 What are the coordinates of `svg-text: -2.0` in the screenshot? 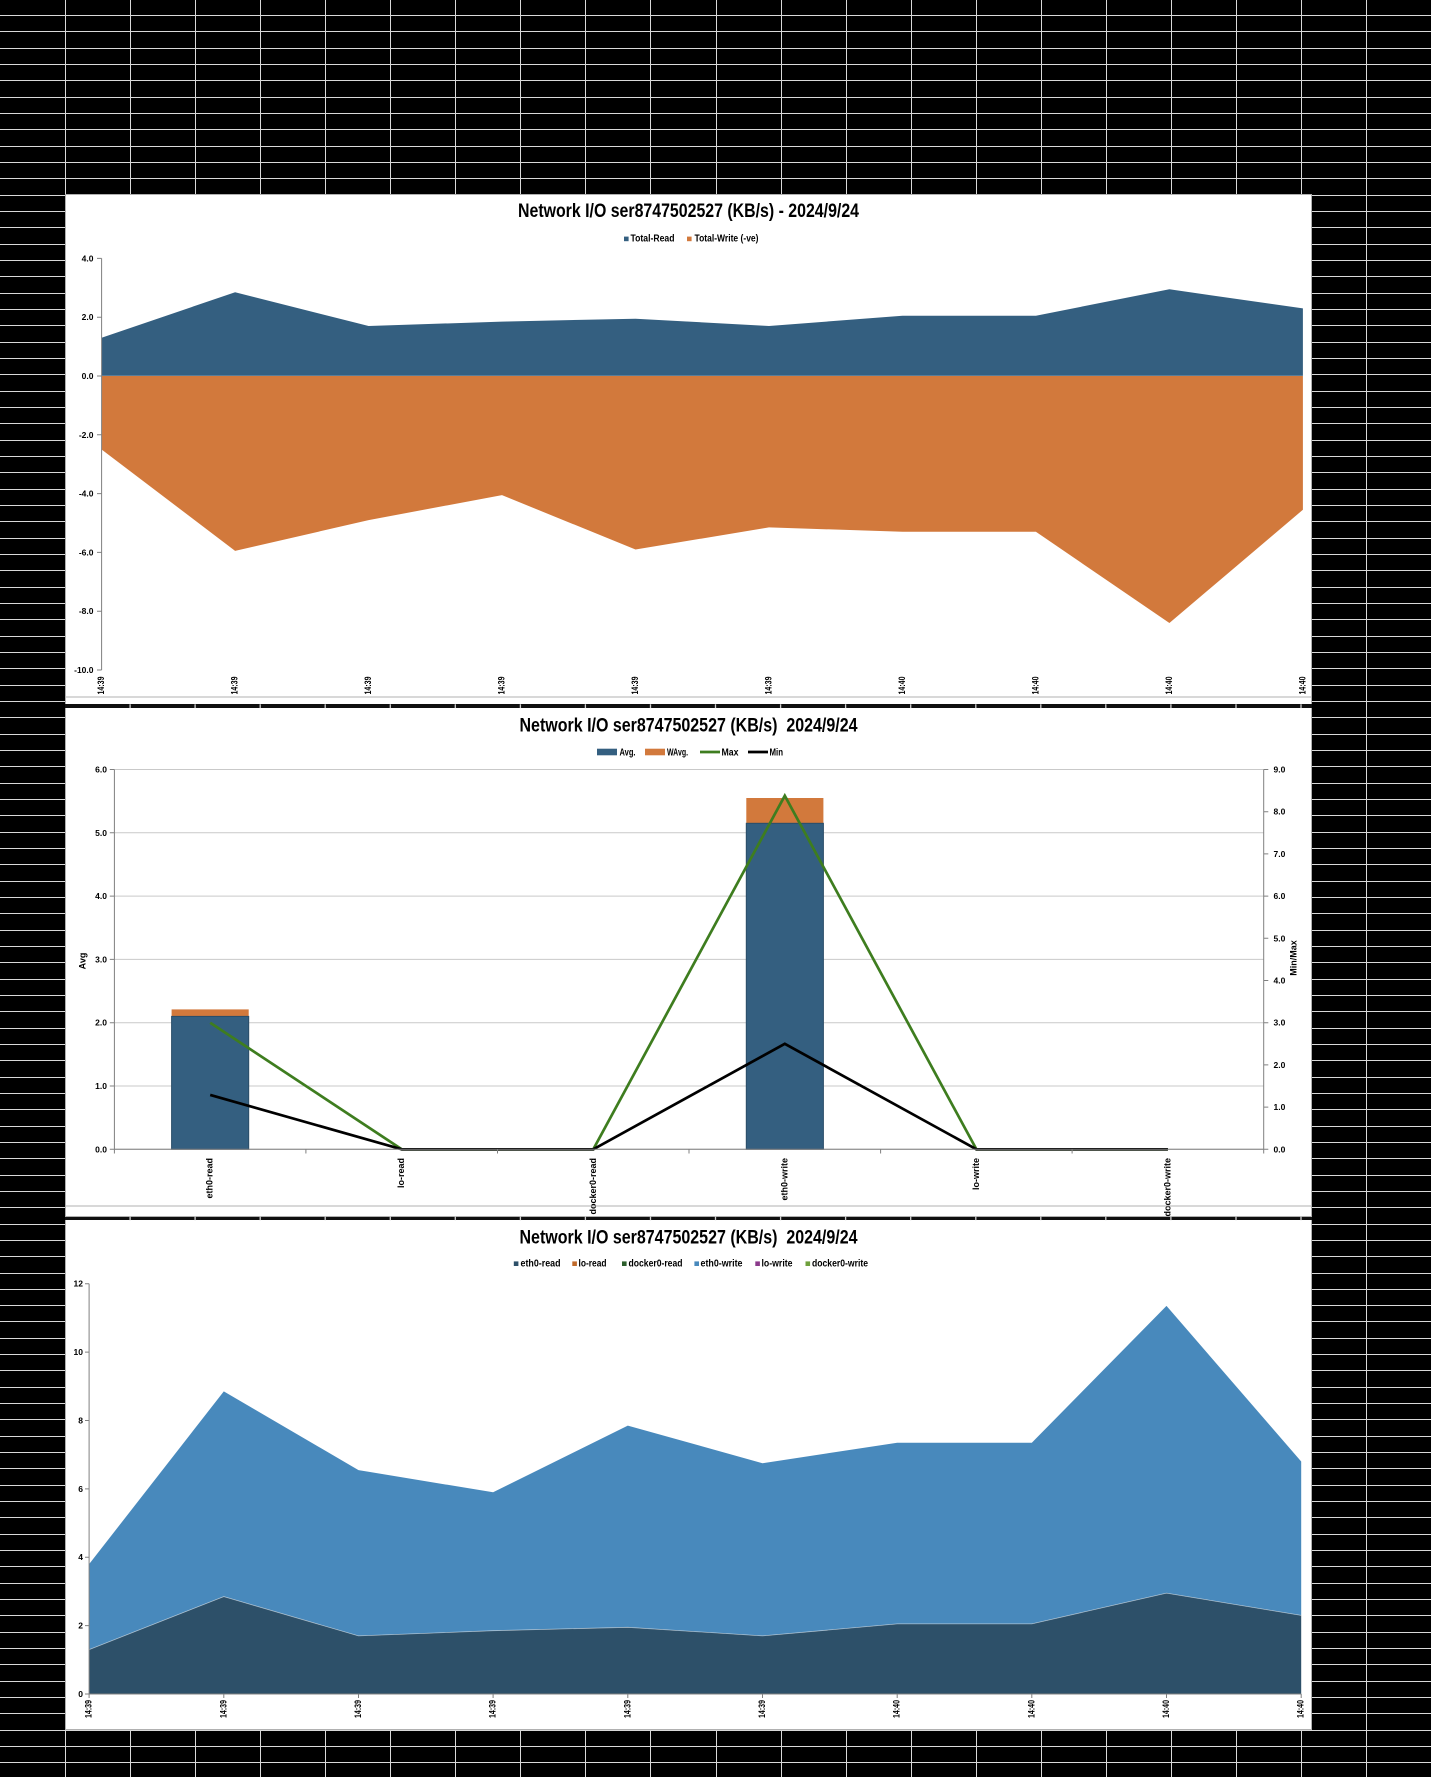 It's located at (86, 434).